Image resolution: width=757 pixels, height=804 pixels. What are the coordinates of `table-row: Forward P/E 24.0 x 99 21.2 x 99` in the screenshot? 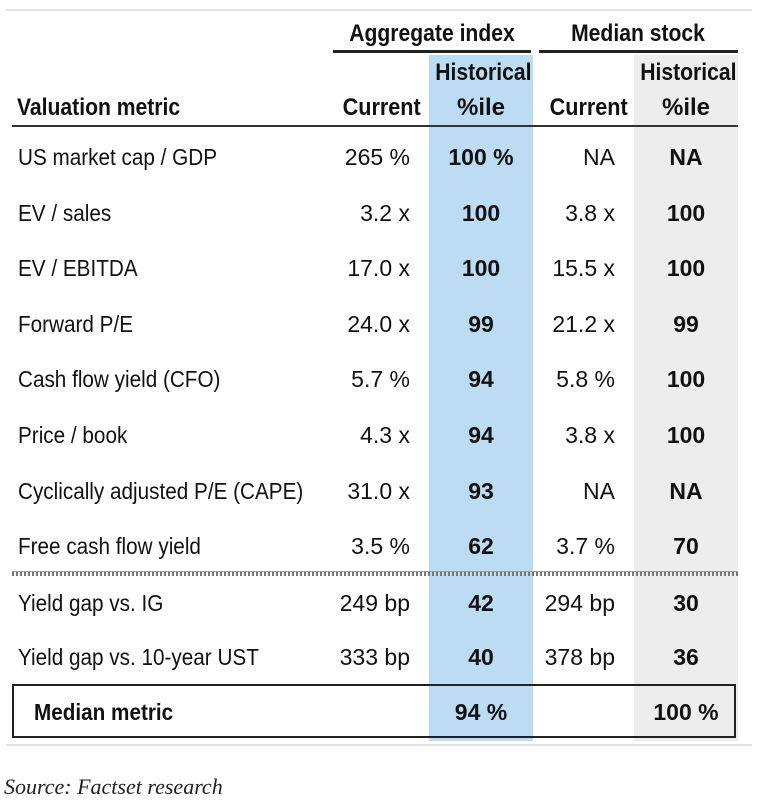 It's located at (378, 324).